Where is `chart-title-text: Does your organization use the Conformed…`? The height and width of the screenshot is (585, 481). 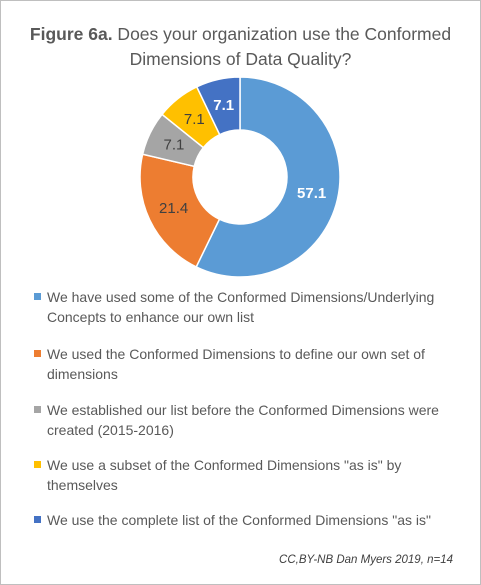 chart-title-text: Does your organization use the Conformed… is located at coordinates (282, 46).